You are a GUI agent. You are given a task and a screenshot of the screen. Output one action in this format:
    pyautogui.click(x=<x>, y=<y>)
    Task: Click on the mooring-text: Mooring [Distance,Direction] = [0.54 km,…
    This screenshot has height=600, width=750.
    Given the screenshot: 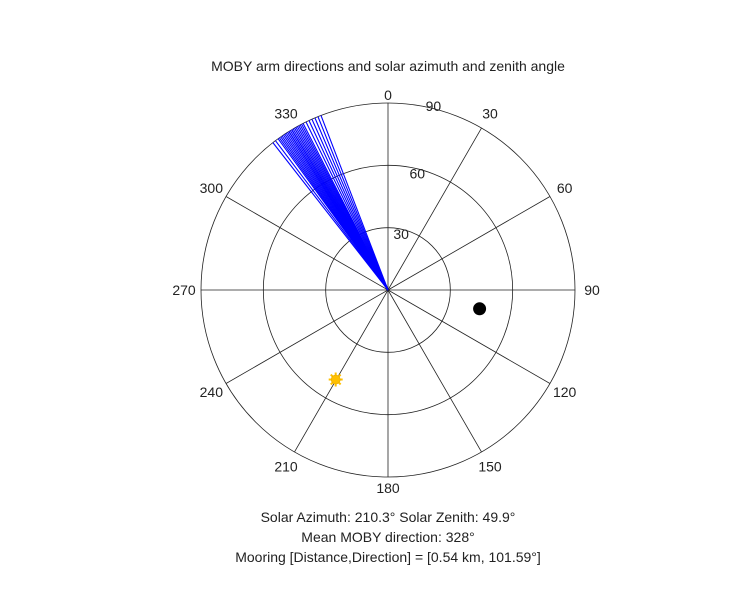 What is the action you would take?
    pyautogui.click(x=388, y=557)
    